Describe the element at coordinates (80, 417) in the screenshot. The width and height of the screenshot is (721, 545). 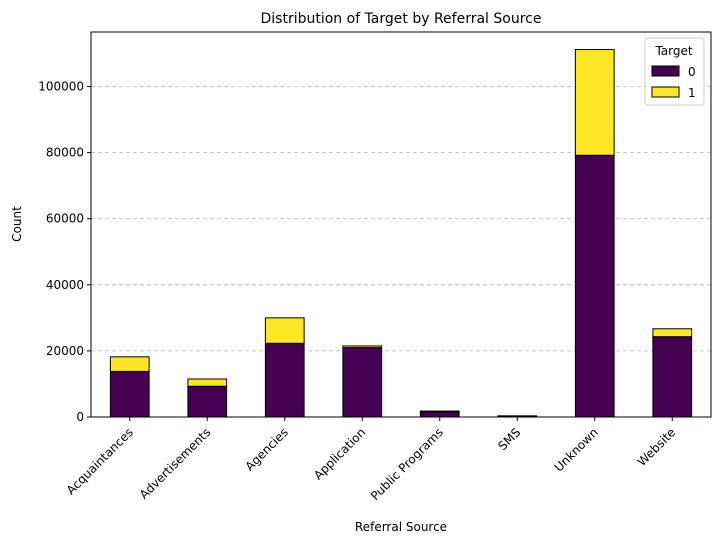
I see `y-tick-label: 0` at that location.